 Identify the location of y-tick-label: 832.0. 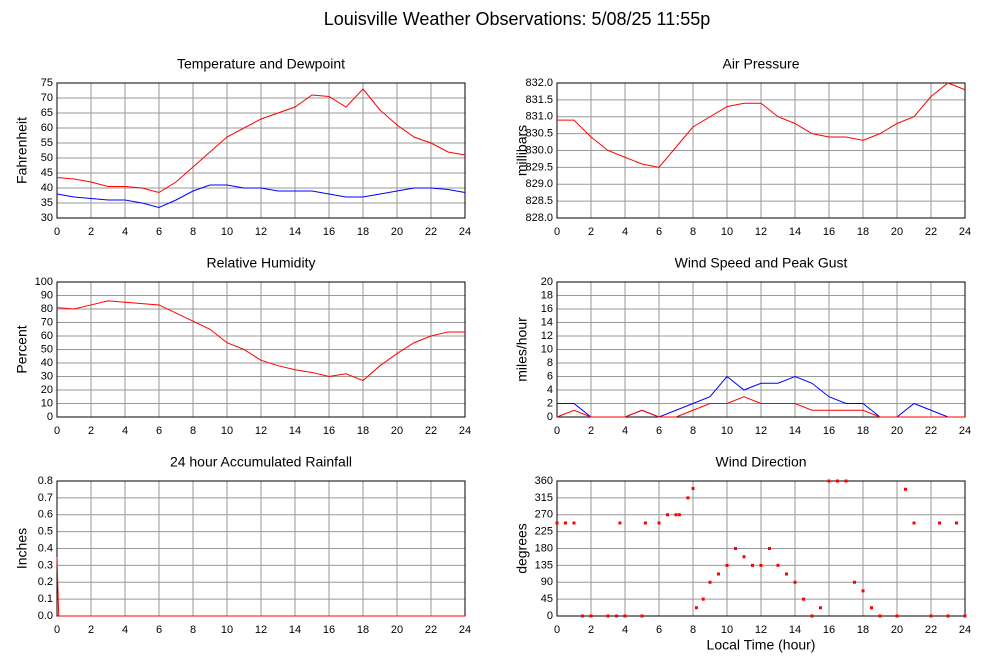
(539, 83).